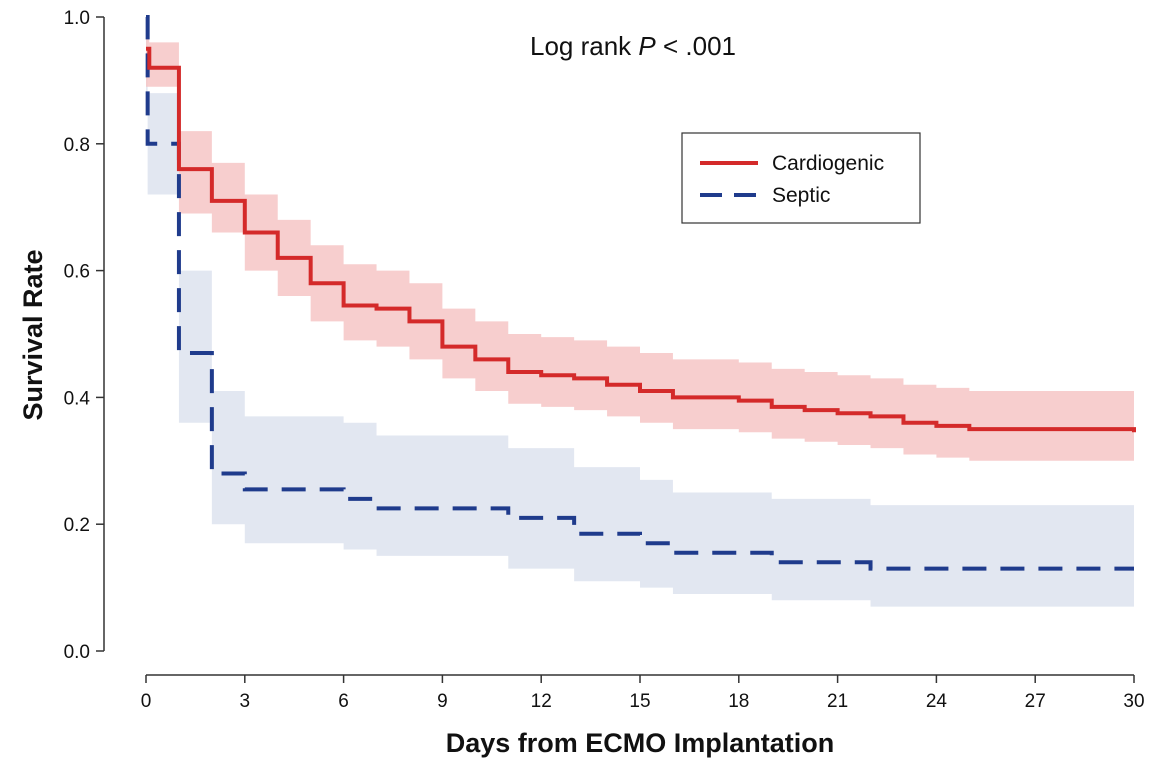 The width and height of the screenshot is (1156, 766). I want to click on x-tick-label: 6, so click(343, 701).